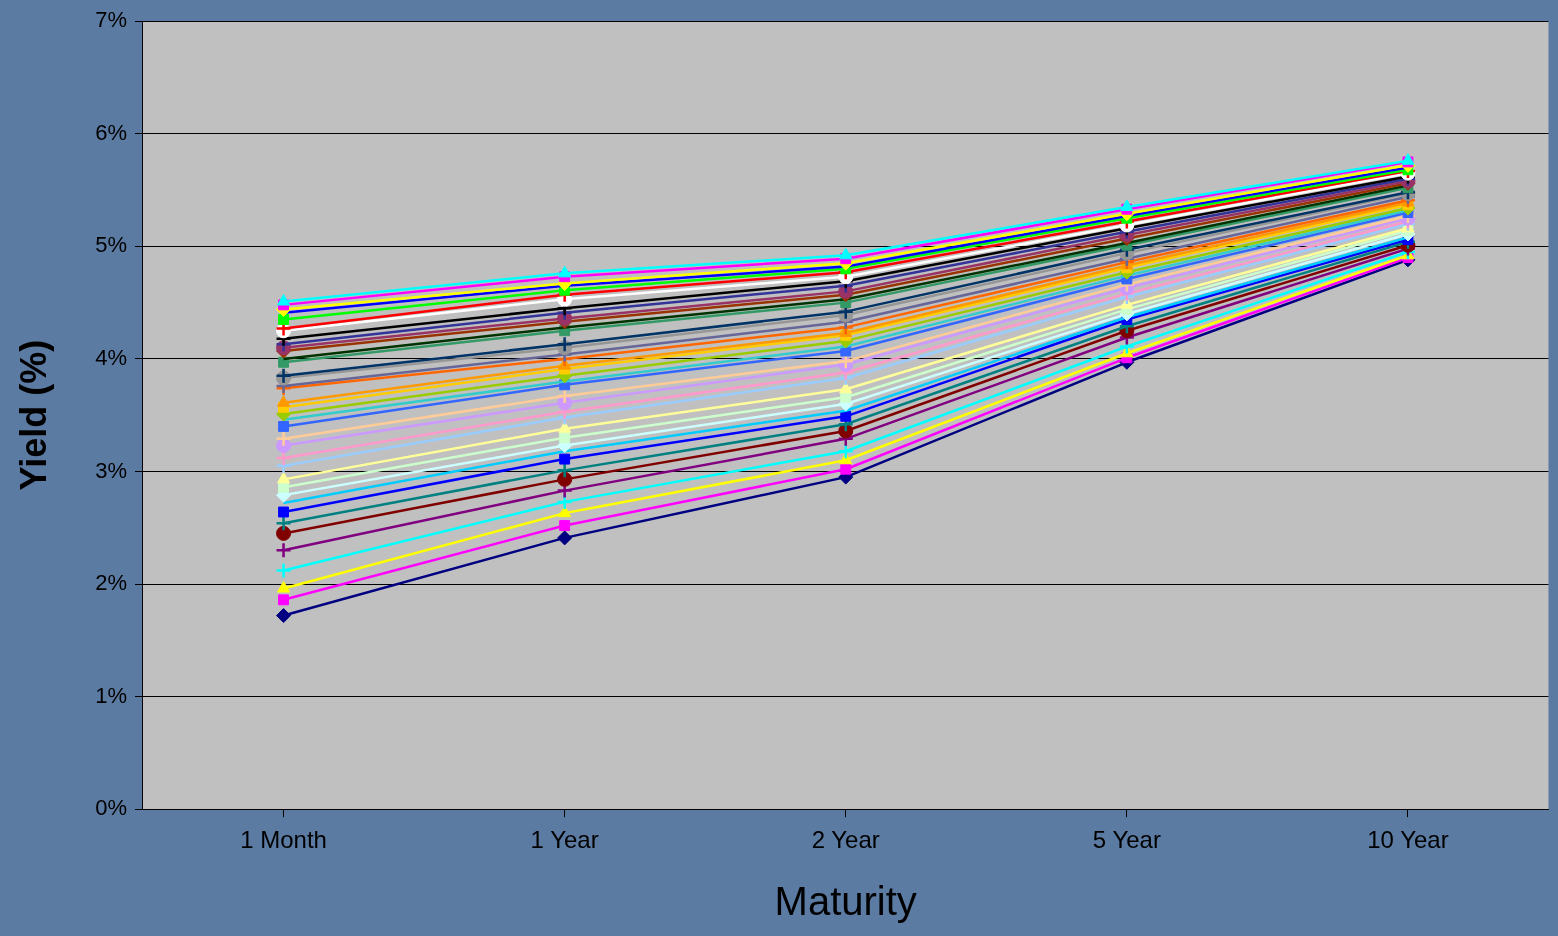  What do you see at coordinates (564, 840) in the screenshot?
I see `x-tick-label: 1 Year` at bounding box center [564, 840].